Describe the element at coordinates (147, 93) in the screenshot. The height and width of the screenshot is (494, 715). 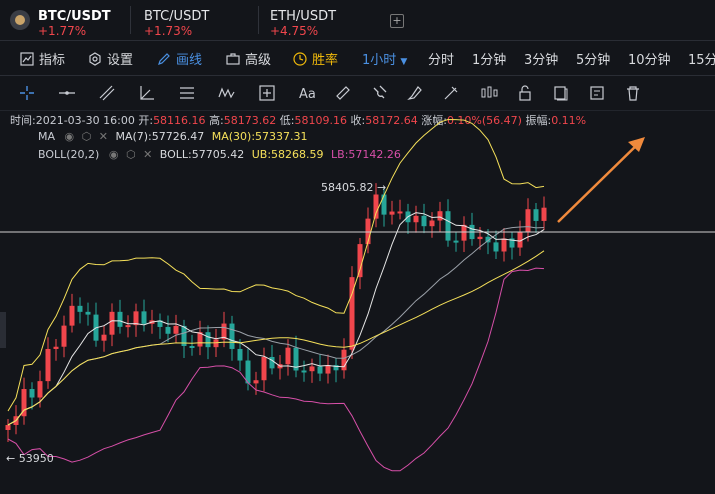
I see `angle-icon` at that location.